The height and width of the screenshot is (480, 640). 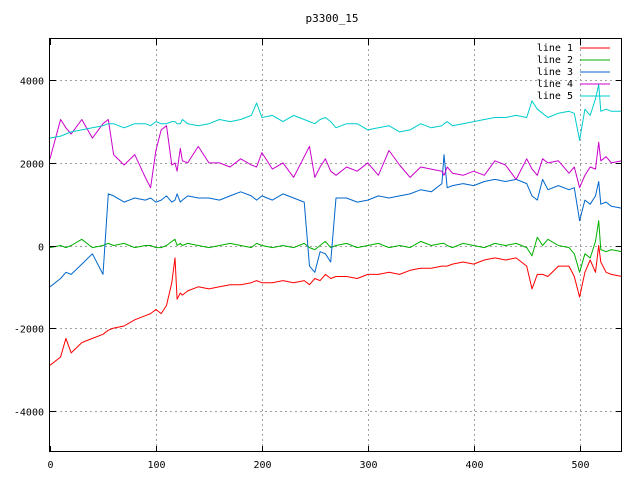 I want to click on y-tick-label: 2000, so click(x=32, y=165).